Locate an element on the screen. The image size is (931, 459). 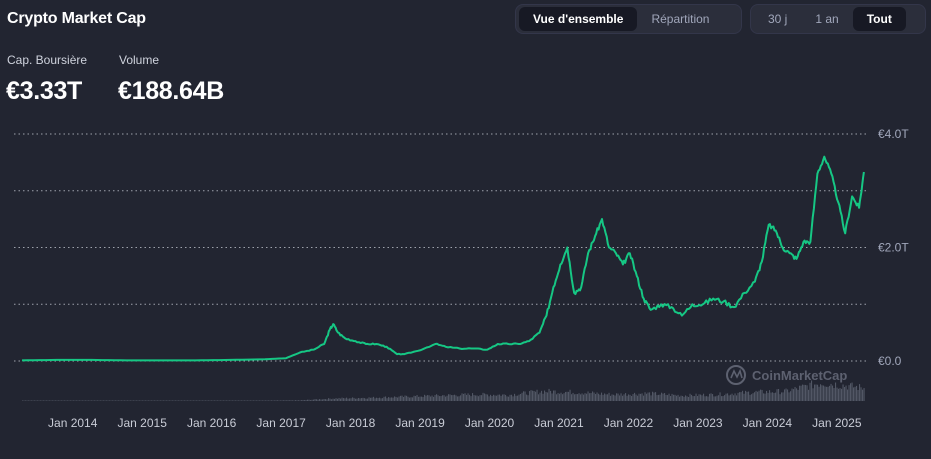
tab-overview: Vue d'ensemble is located at coordinates (578, 19).